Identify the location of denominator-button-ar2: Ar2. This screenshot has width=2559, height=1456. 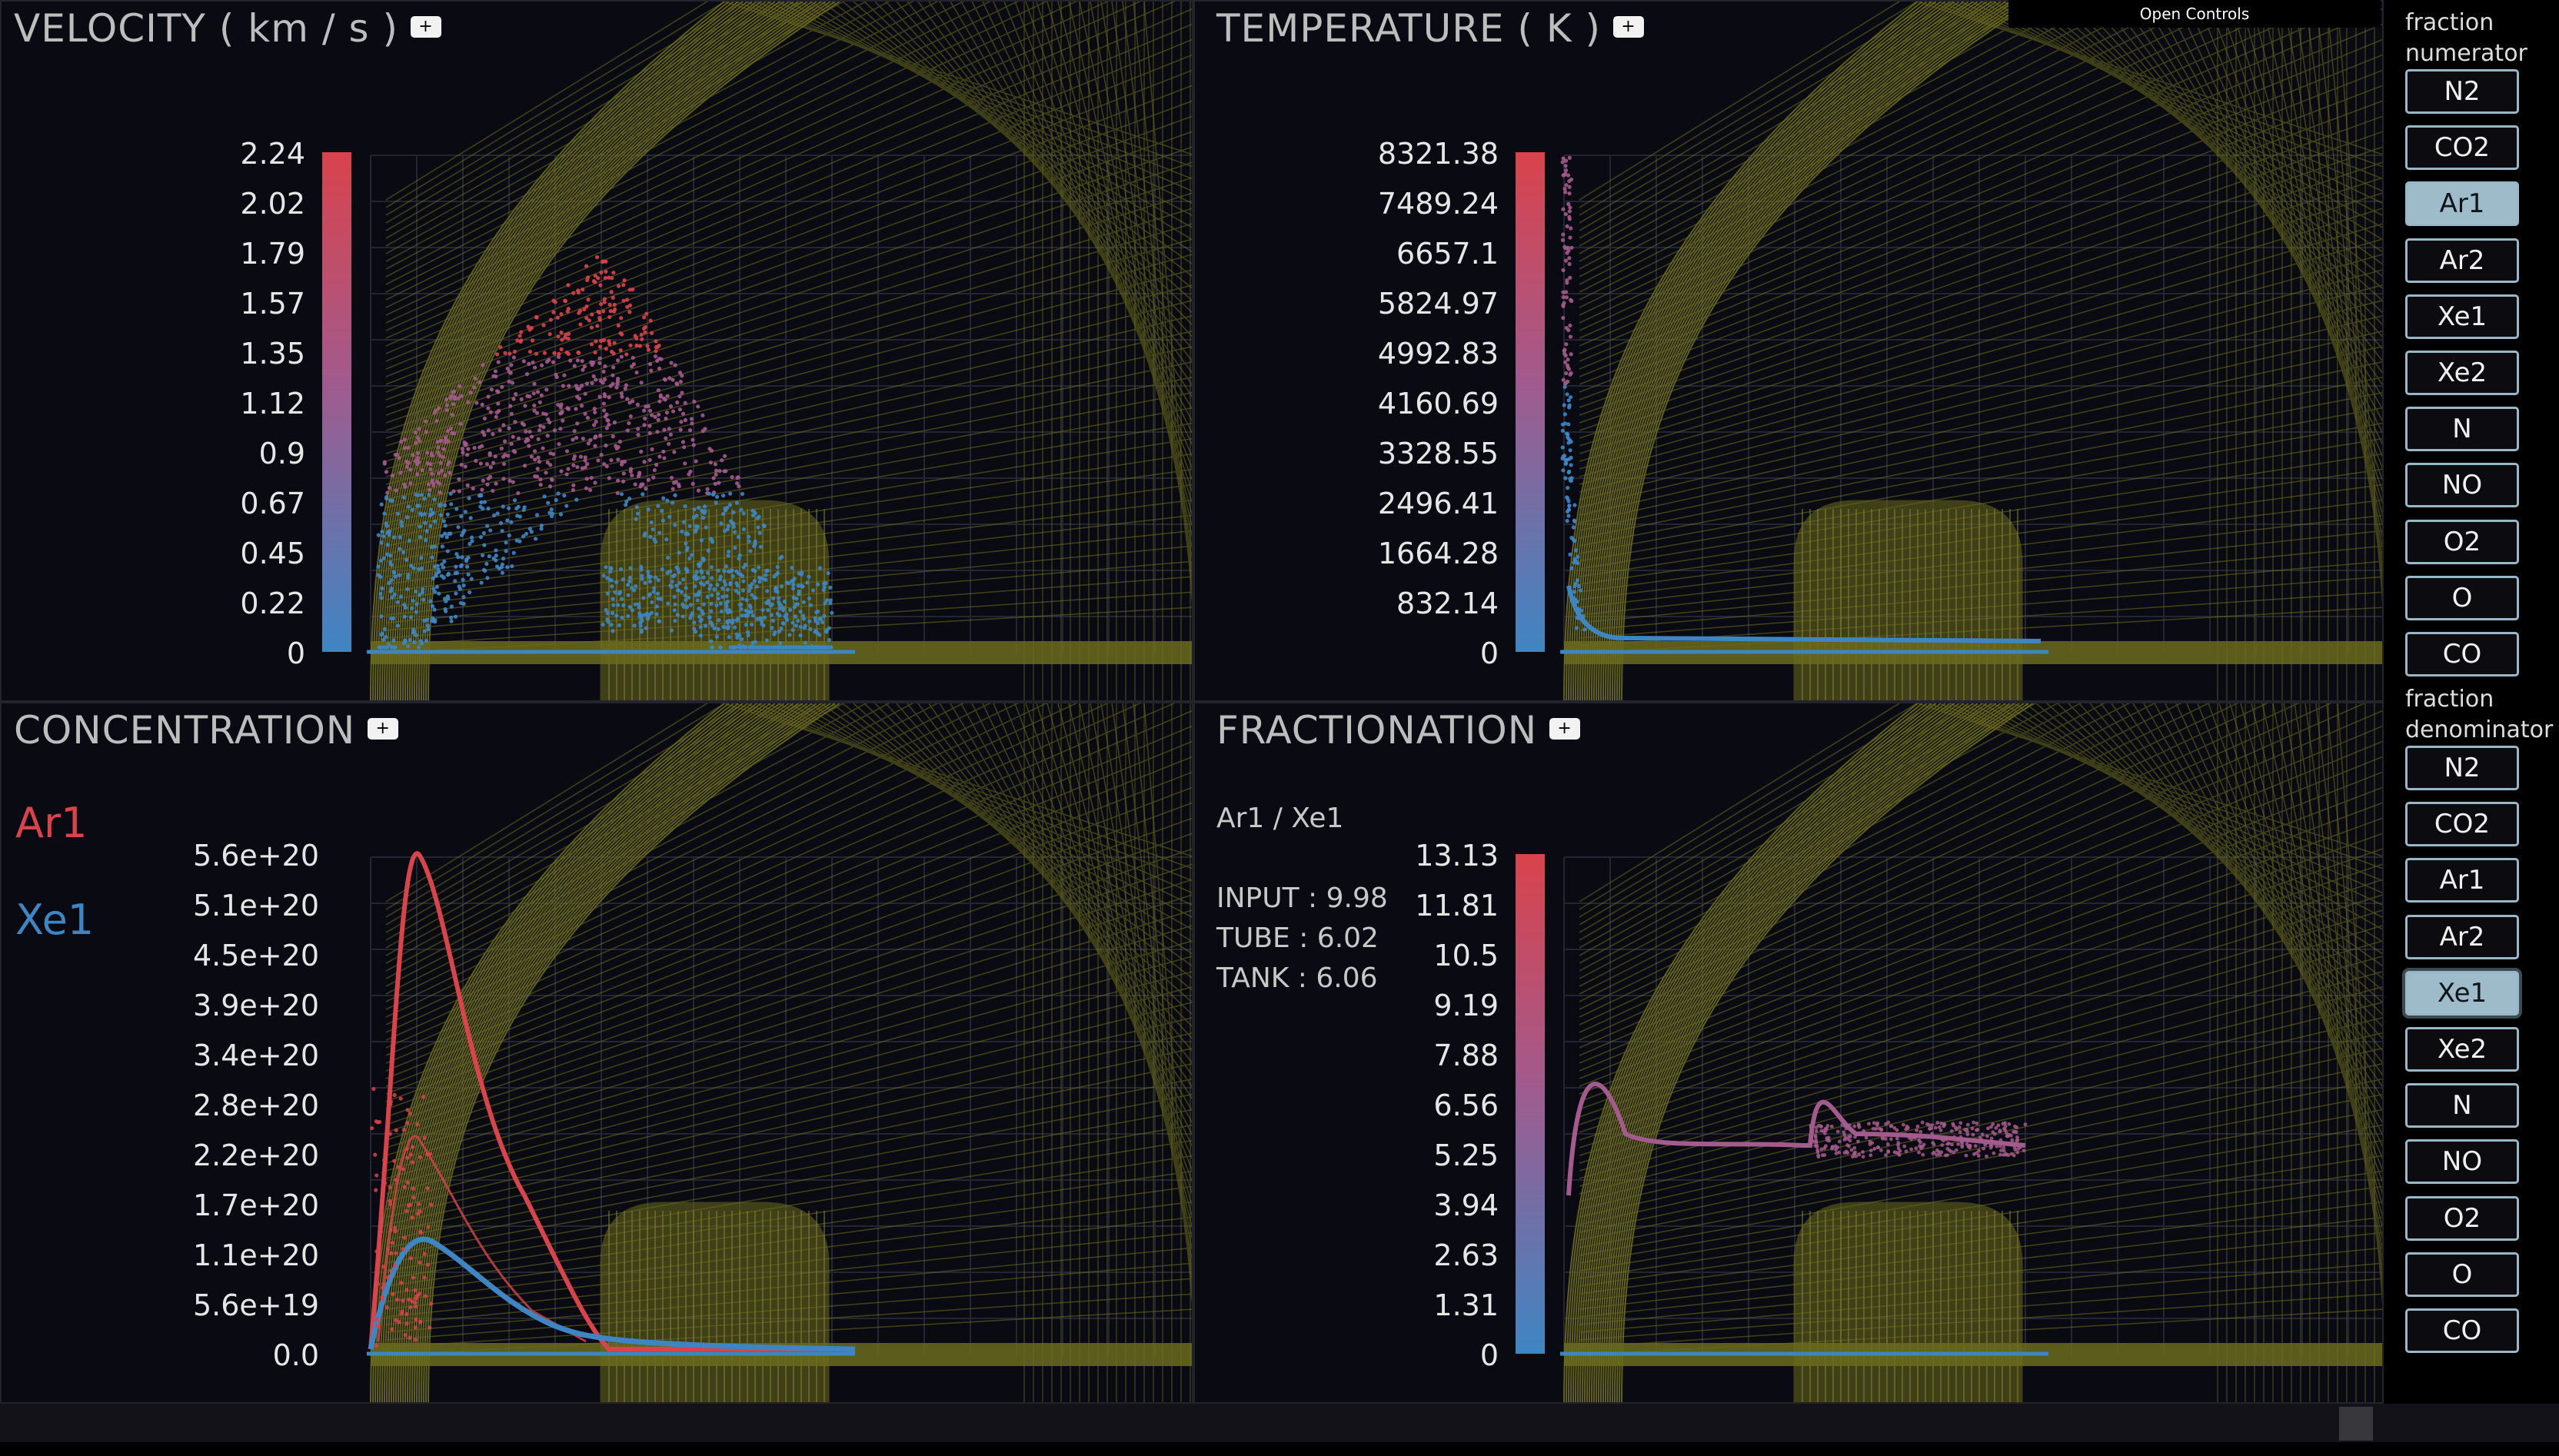
(2462, 936).